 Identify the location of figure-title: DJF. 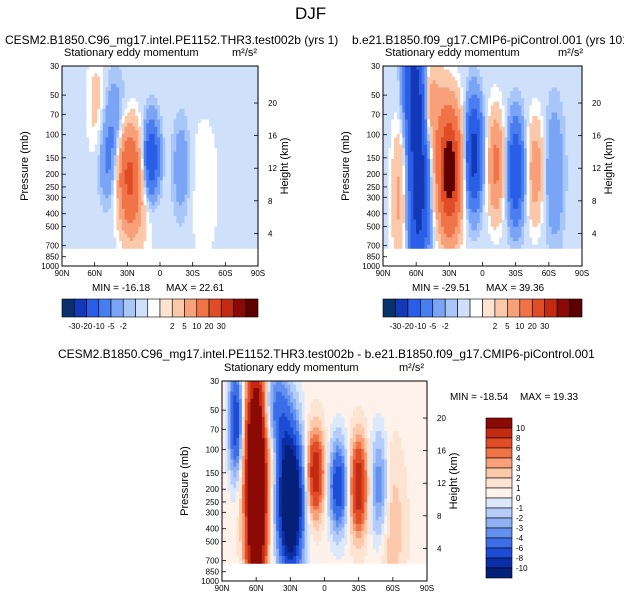
(311, 13).